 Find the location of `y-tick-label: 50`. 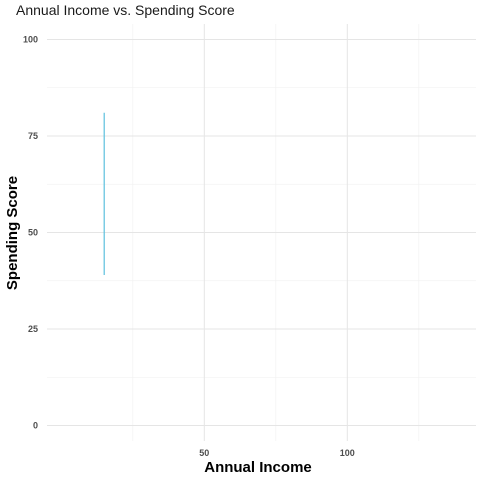

y-tick-label: 50 is located at coordinates (33, 233).